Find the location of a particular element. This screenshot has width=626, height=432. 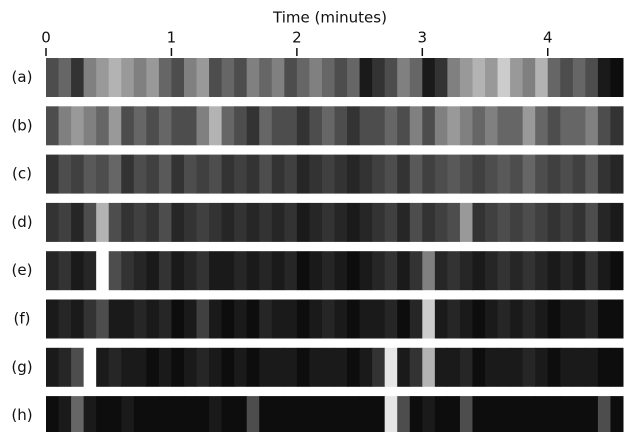

x-axis-title: Time (minutes) is located at coordinates (329, 18).